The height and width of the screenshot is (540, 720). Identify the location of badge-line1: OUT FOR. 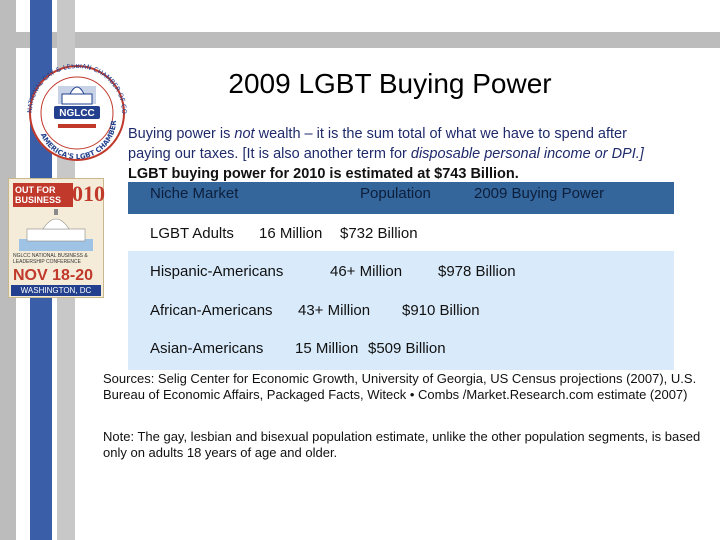
(35, 190).